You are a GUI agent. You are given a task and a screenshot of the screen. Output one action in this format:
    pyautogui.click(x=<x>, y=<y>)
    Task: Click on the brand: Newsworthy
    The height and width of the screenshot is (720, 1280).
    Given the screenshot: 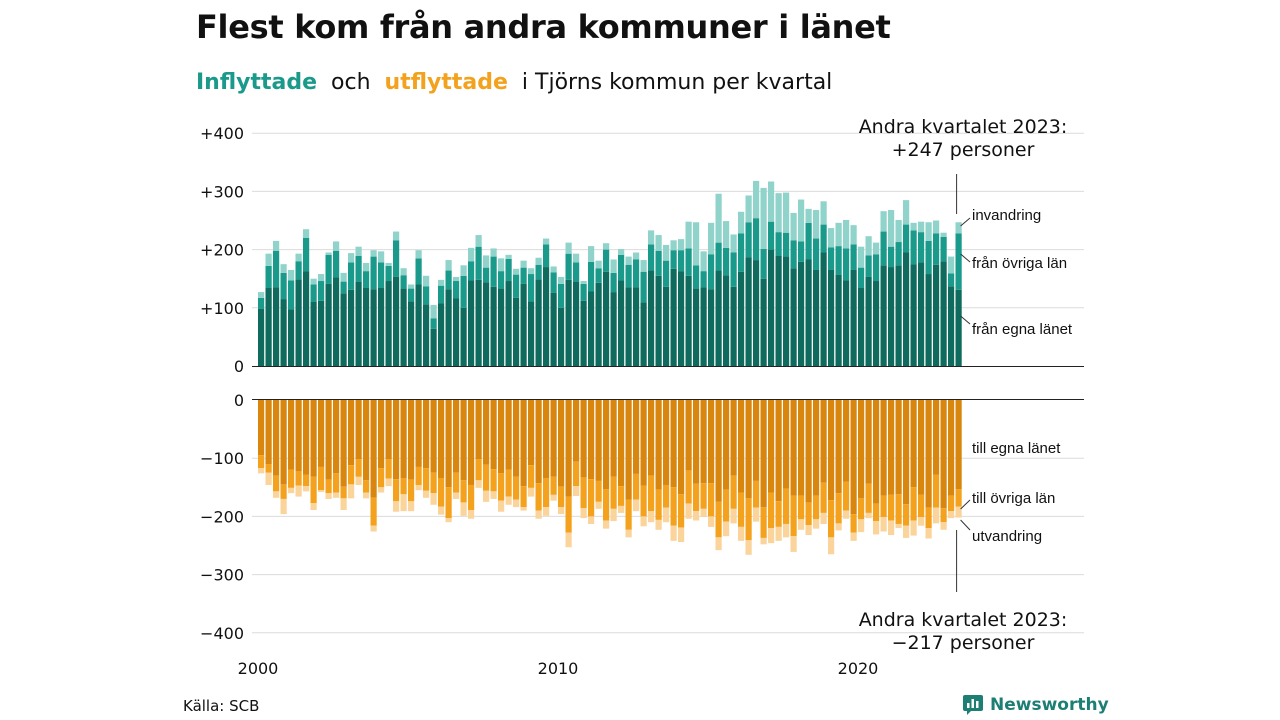 What is the action you would take?
    pyautogui.click(x=1035, y=705)
    